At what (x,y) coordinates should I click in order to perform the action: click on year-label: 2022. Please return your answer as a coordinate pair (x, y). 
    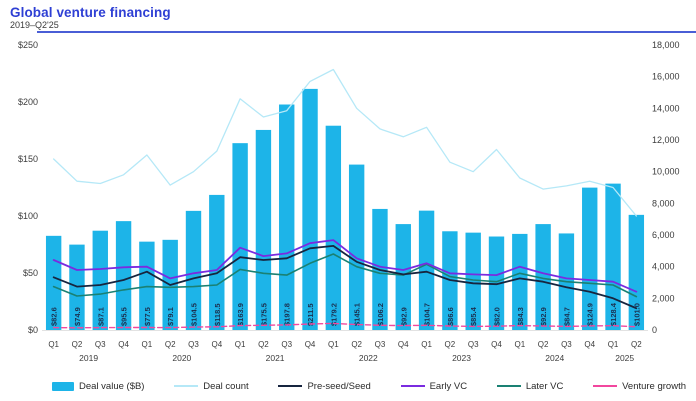
    Looking at the image, I should click on (368, 358).